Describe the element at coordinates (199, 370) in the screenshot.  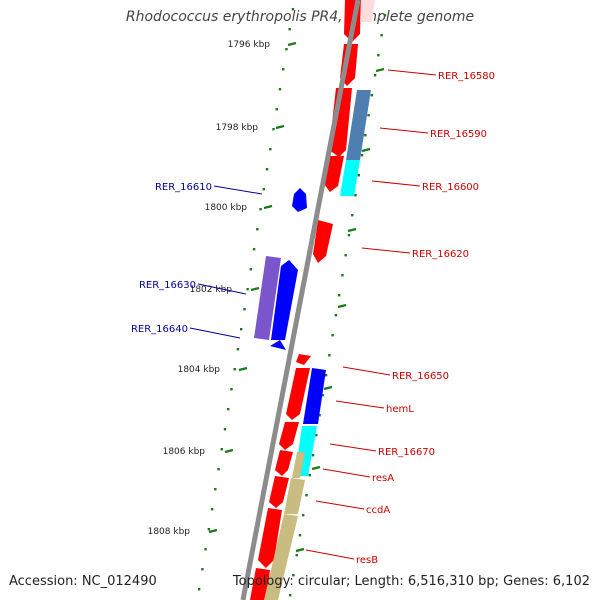
I see `kbp-label: 1804 kbp` at that location.